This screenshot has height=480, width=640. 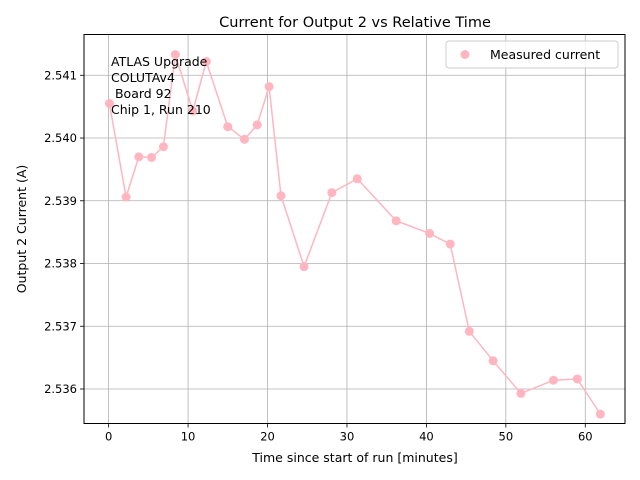 What do you see at coordinates (188, 437) in the screenshot?
I see `x-tick-label: 10` at bounding box center [188, 437].